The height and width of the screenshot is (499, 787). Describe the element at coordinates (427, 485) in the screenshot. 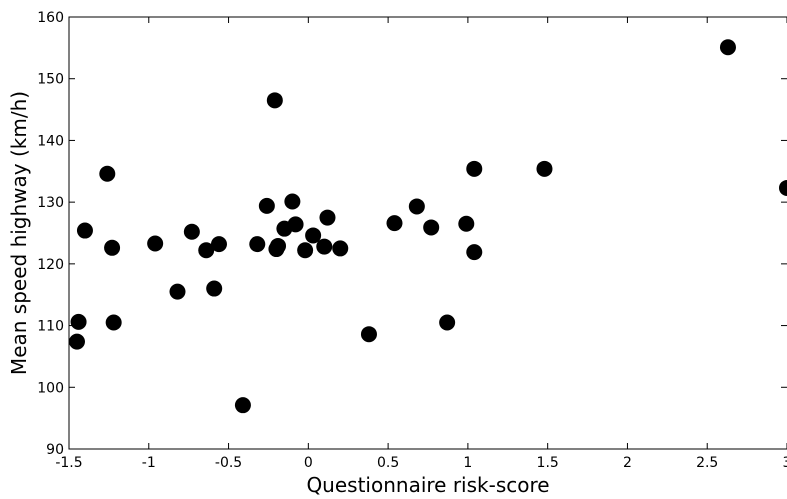

I see `x-axis-label: Questionnaire risk-score` at that location.